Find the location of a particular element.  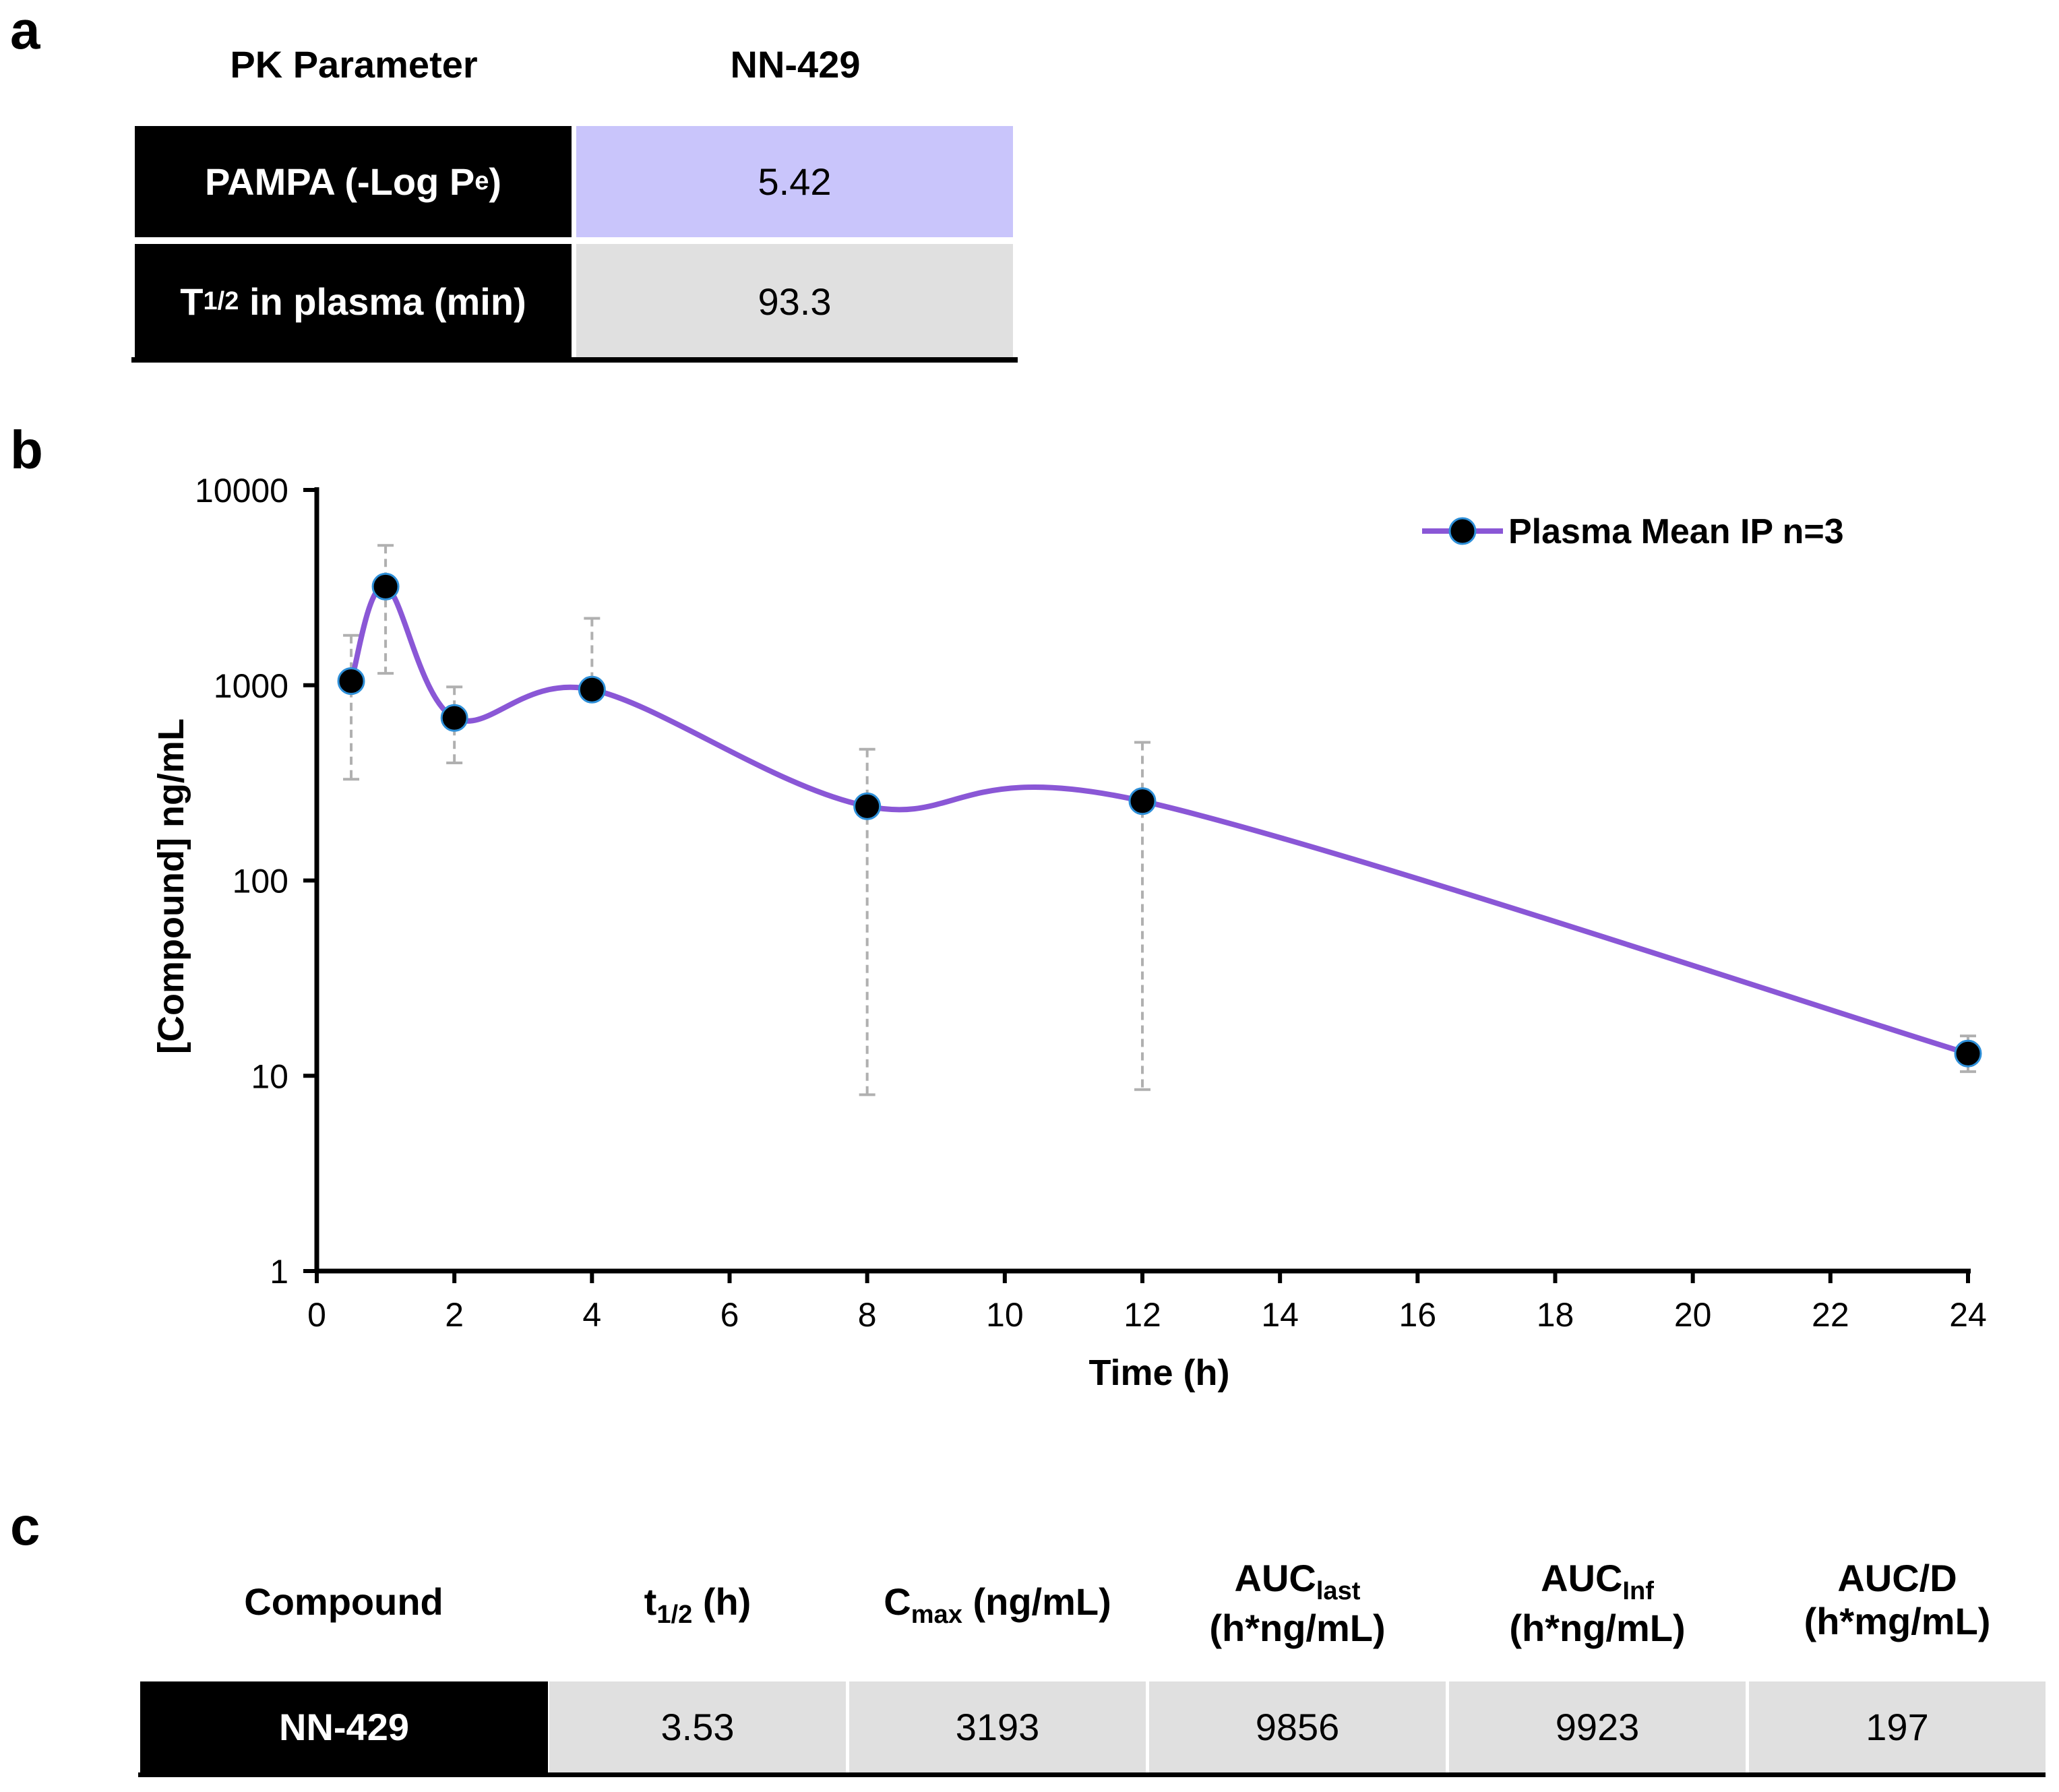

thalf-header-tail: (h) is located at coordinates (721, 1601).